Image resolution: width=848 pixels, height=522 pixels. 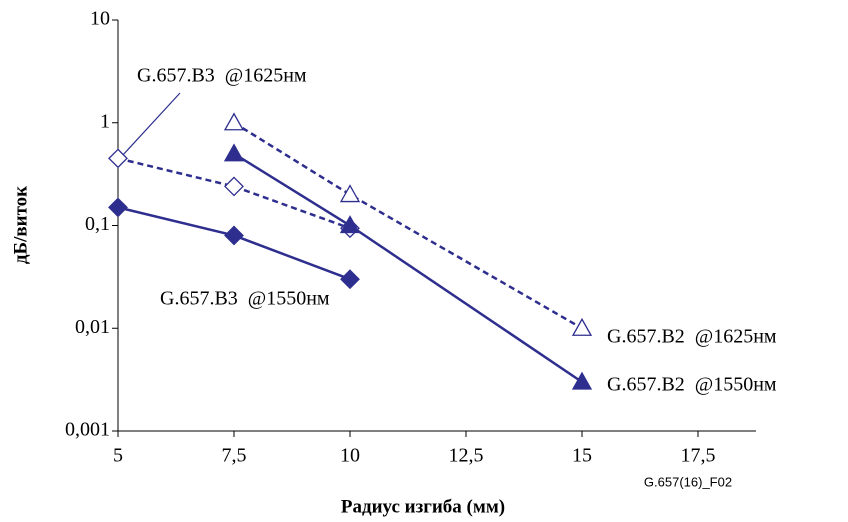 What do you see at coordinates (151, 124) in the screenshot?
I see `leader-line` at bounding box center [151, 124].